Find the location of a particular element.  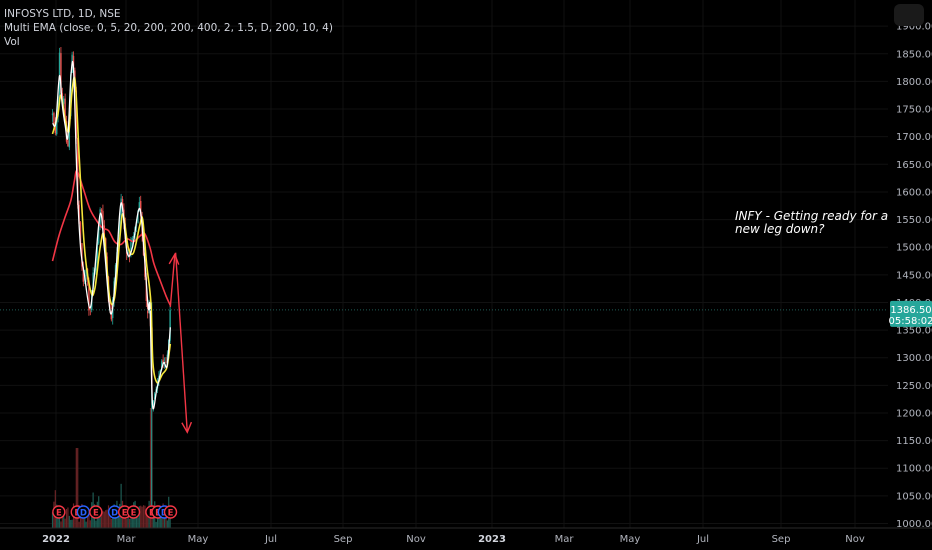

y-tick-label: 1650.00 is located at coordinates (914, 165).